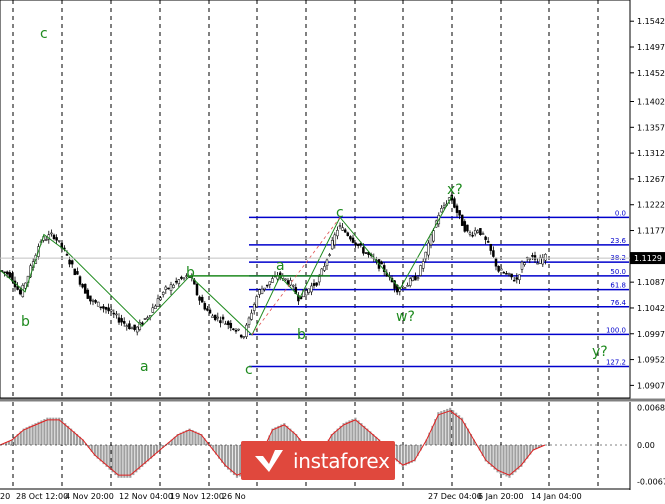  What do you see at coordinates (600, 352) in the screenshot?
I see `wave-label: y?` at bounding box center [600, 352].